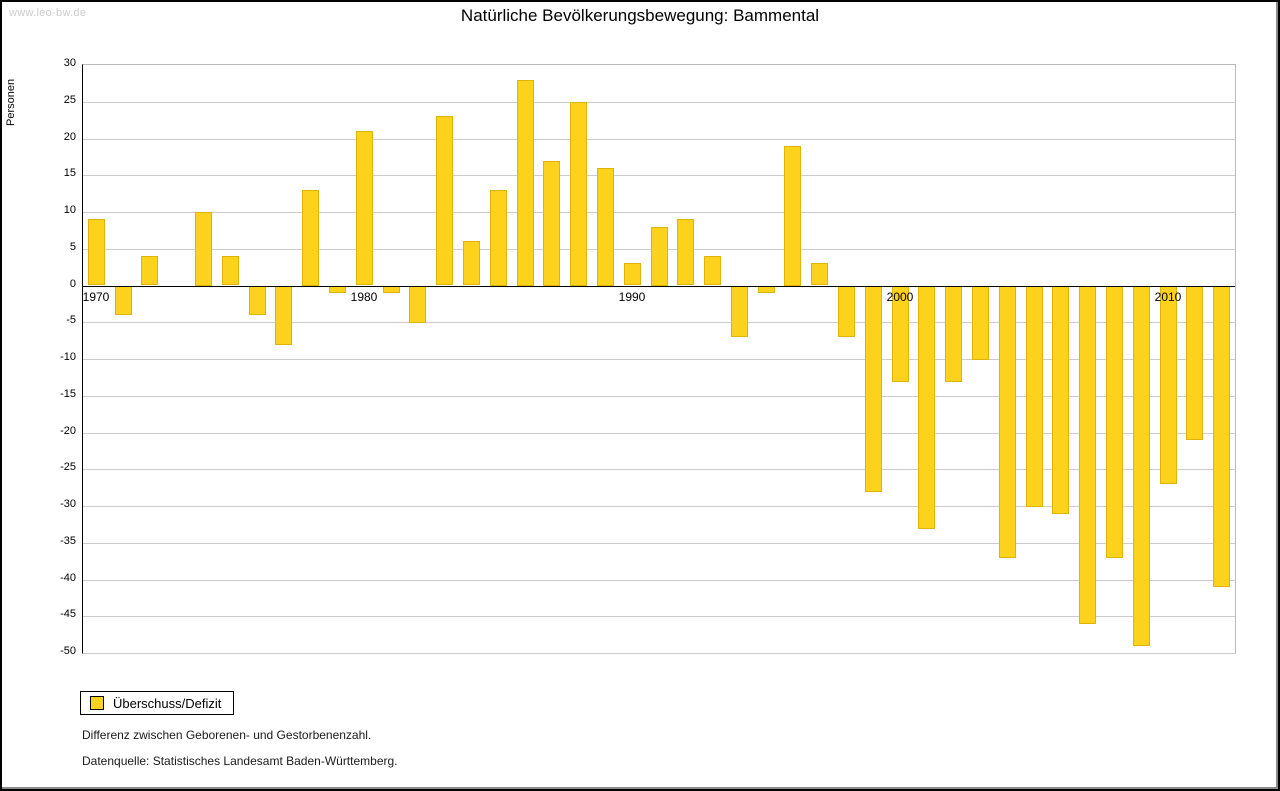 This screenshot has width=1280, height=791. I want to click on zero-axis-line, so click(659, 286).